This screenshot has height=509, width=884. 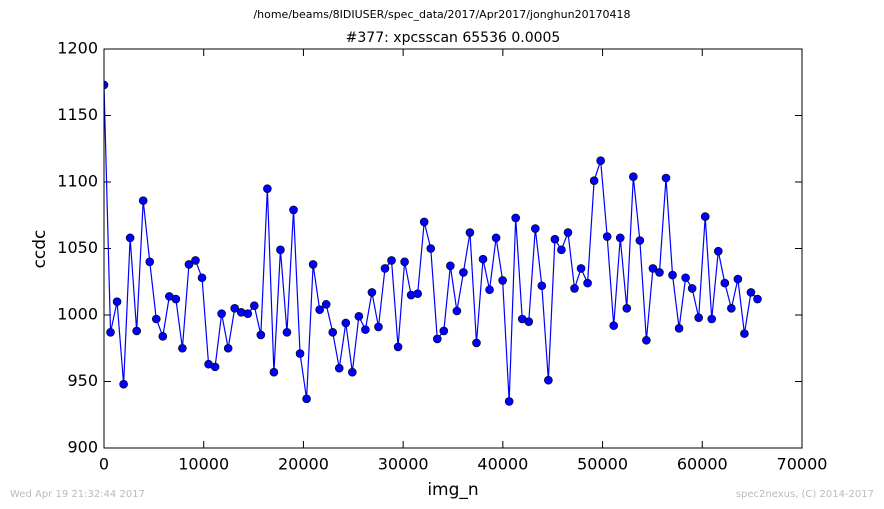 What do you see at coordinates (104, 464) in the screenshot?
I see `x-tick-label: 0` at bounding box center [104, 464].